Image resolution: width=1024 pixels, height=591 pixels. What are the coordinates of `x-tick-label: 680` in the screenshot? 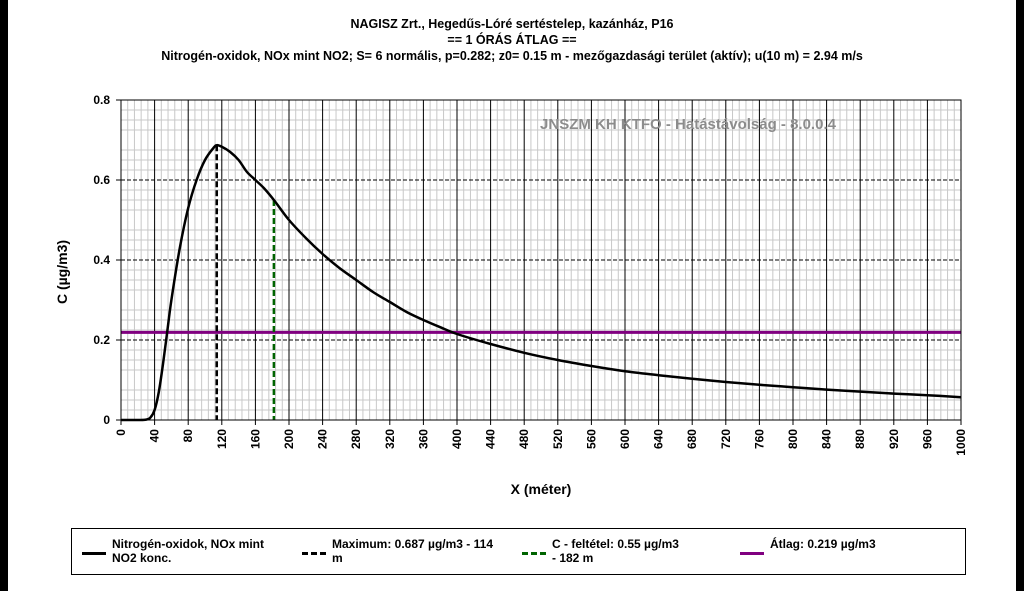 It's located at (692, 439).